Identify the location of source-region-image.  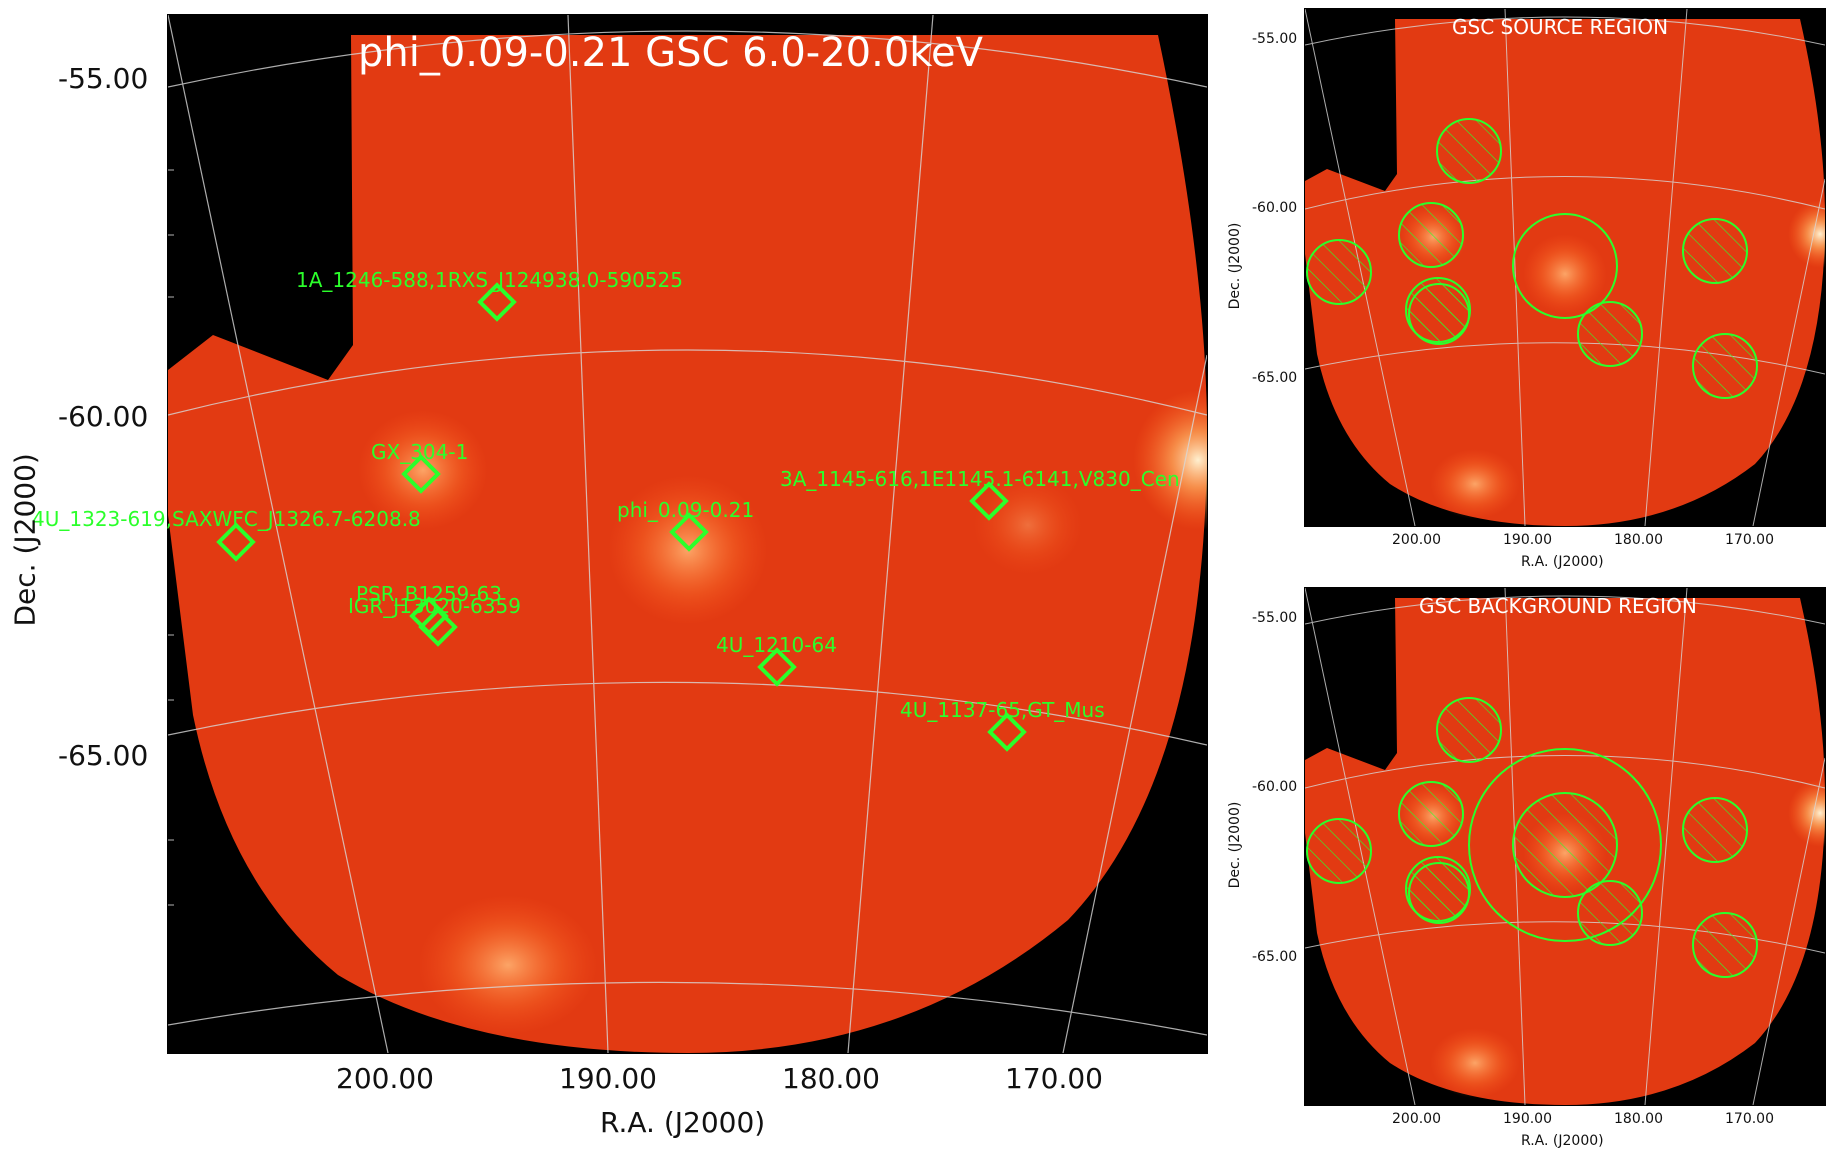
(1565, 267).